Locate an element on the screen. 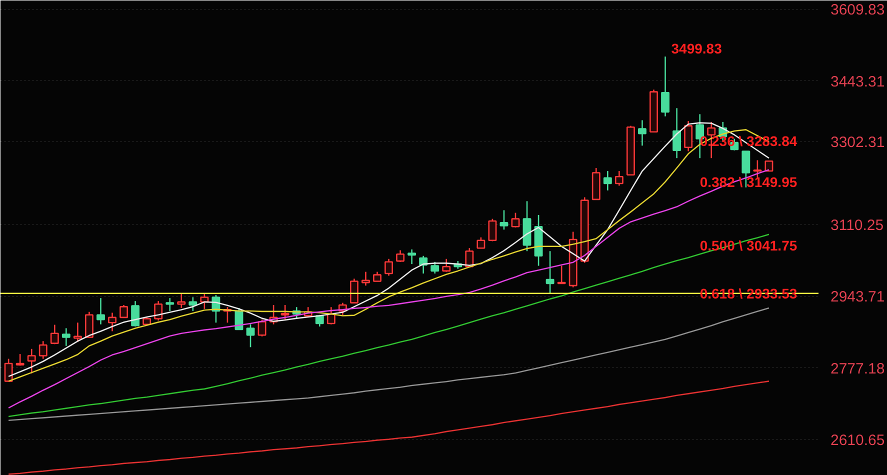  annotation: 0.500 \ 3041.75 is located at coordinates (749, 246).